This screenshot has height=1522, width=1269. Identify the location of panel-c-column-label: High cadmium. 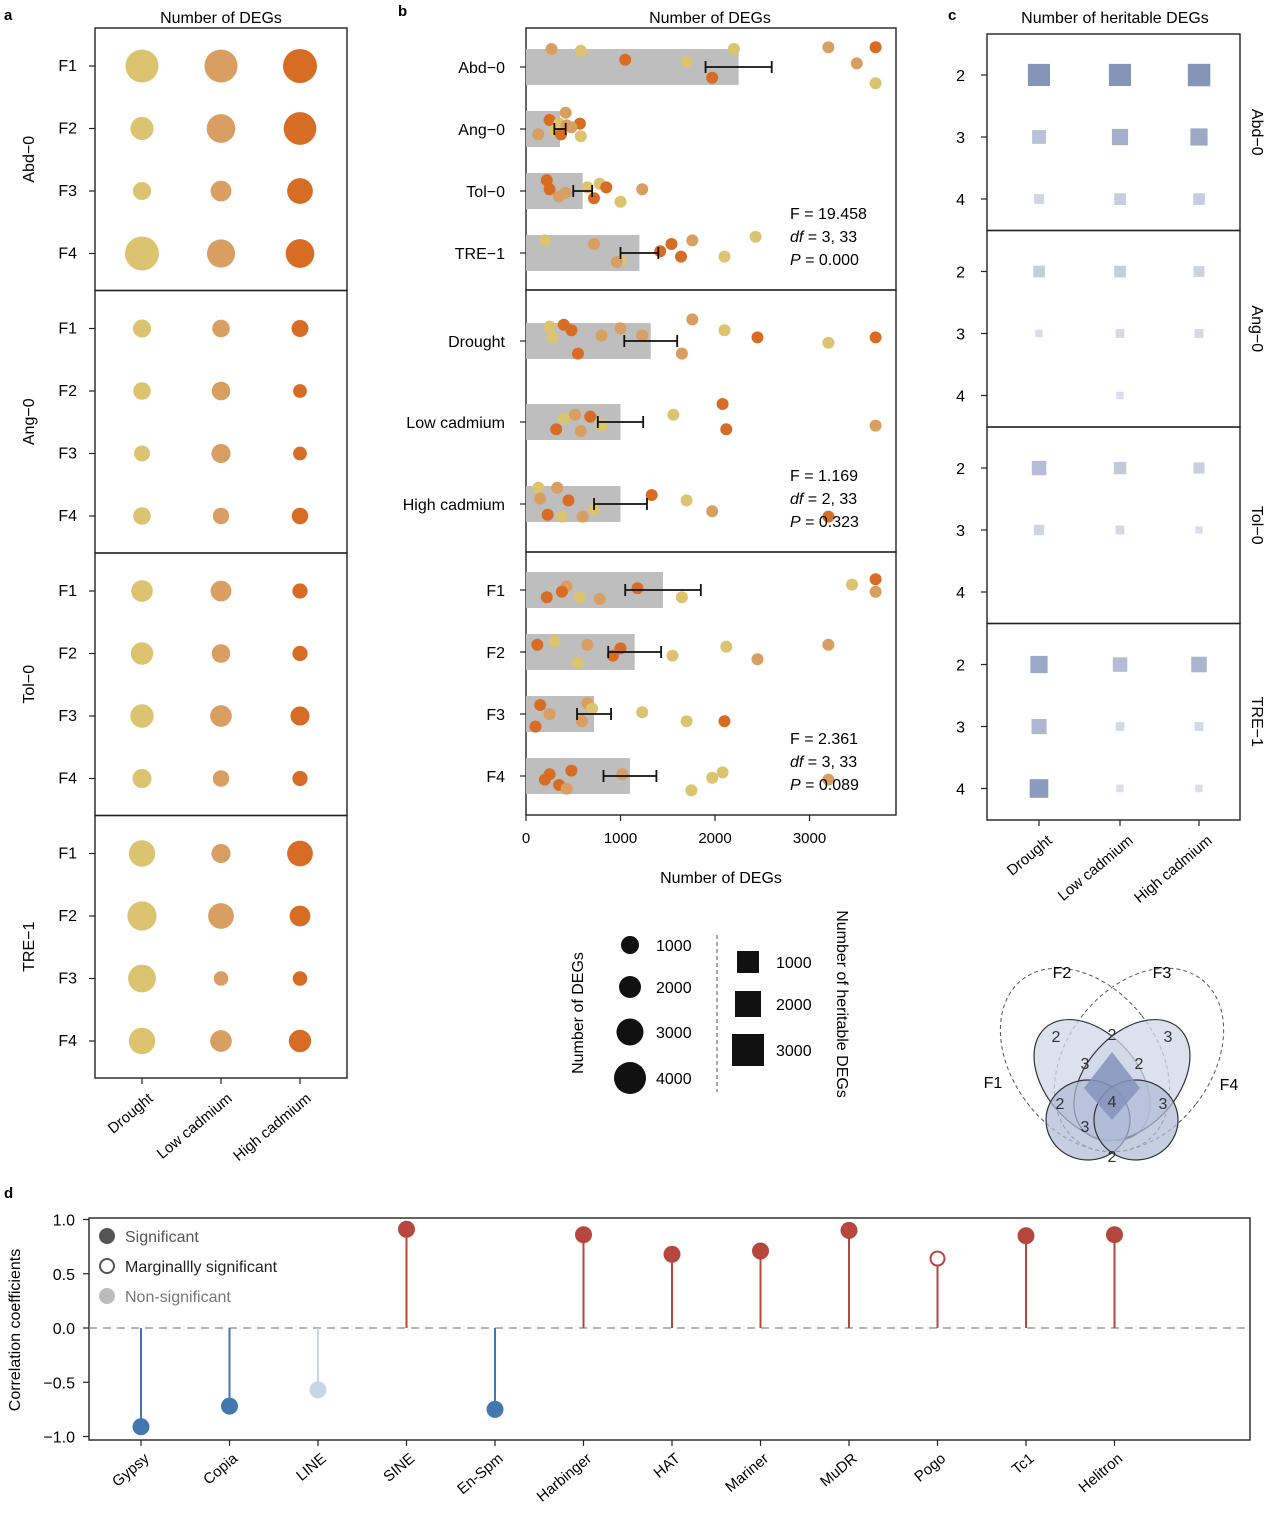
(1173, 869).